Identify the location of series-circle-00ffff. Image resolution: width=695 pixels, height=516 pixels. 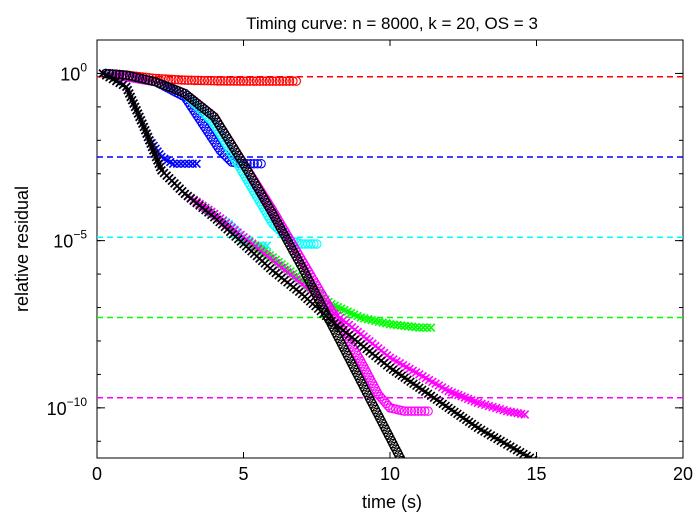
(211, 158).